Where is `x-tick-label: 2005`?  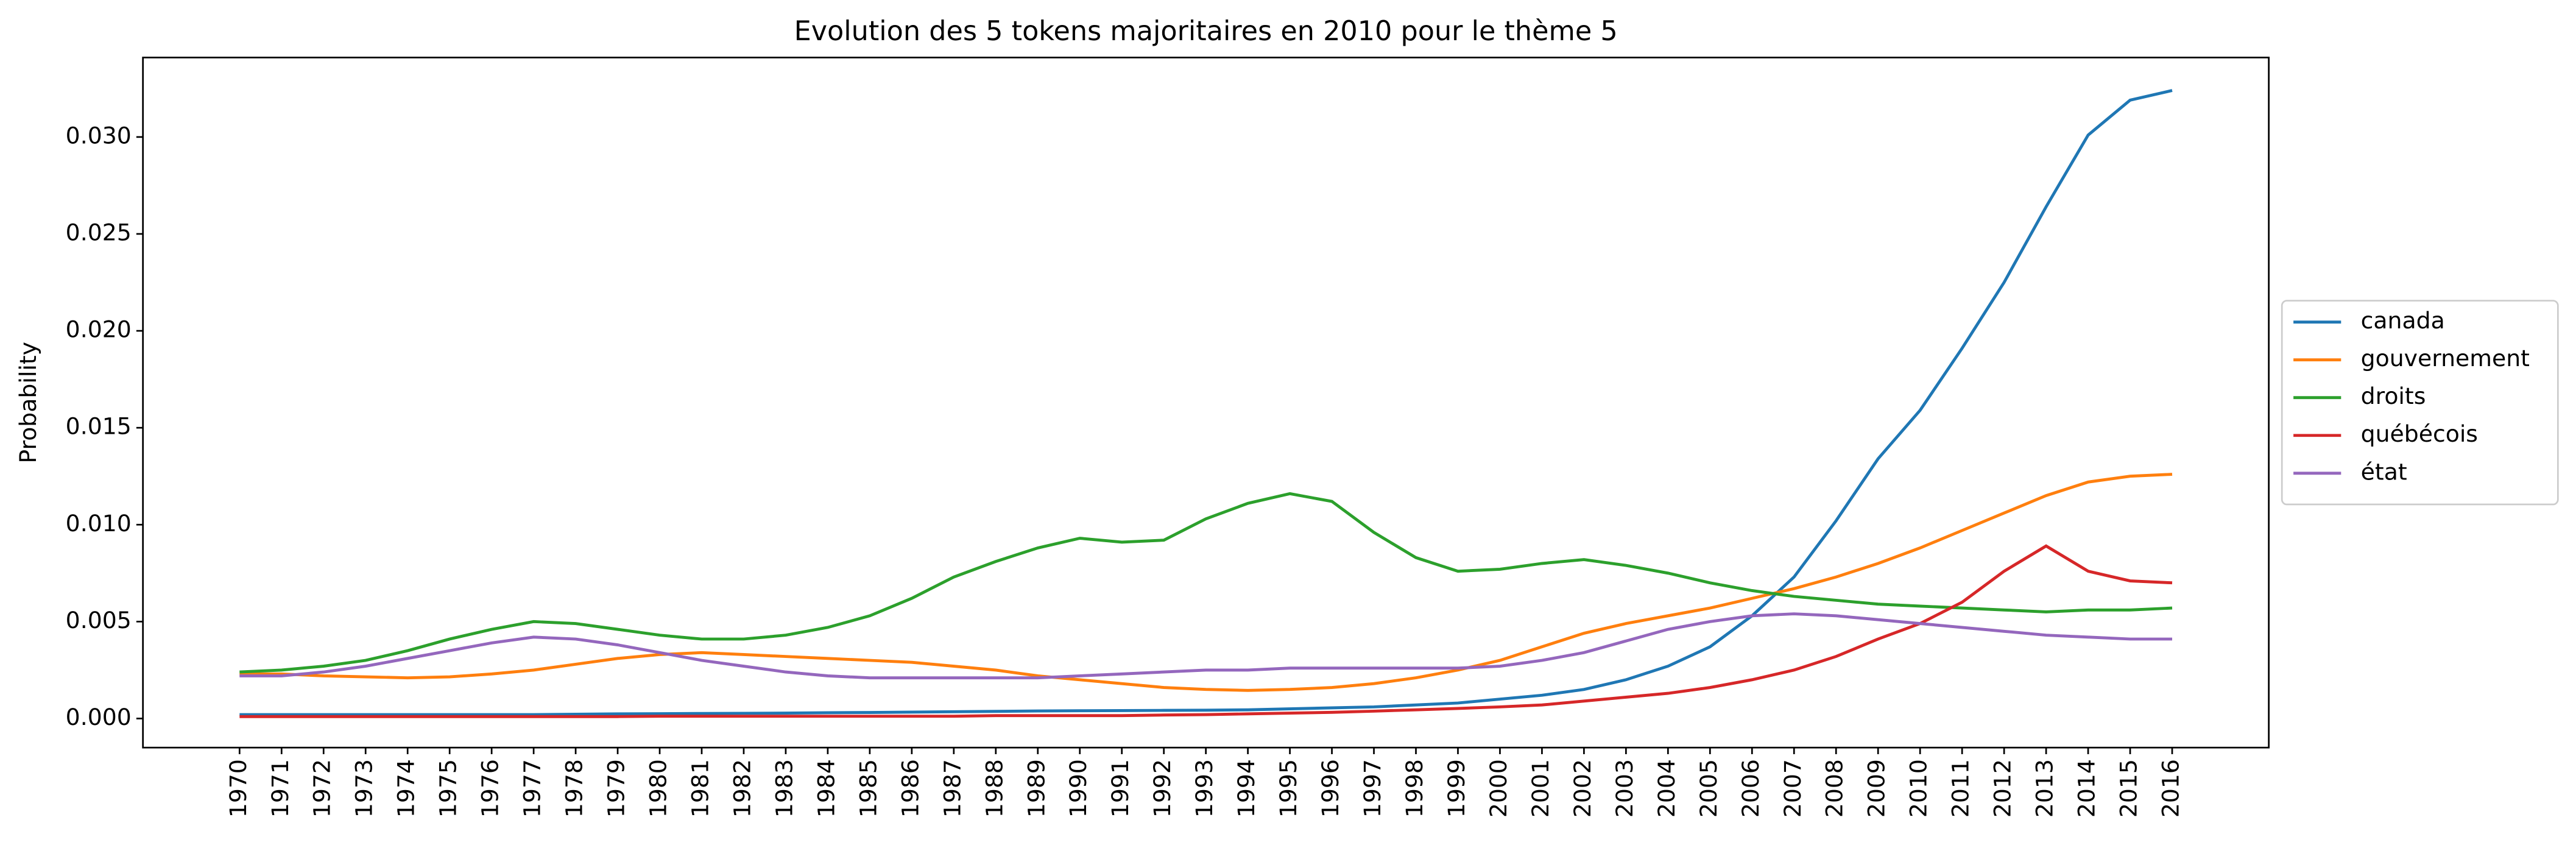
x-tick-label: 2005 is located at coordinates (1708, 789).